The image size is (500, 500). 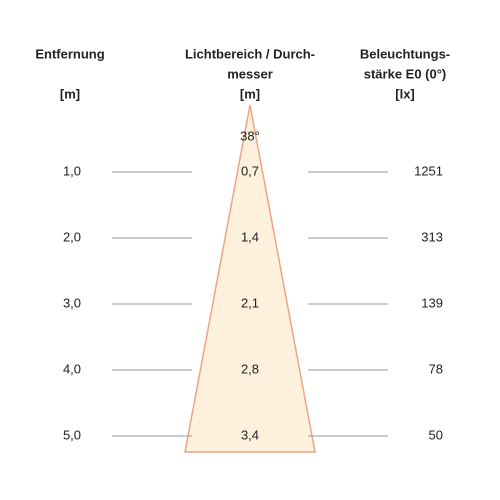 What do you see at coordinates (432, 236) in the screenshot?
I see `illuminance: 313` at bounding box center [432, 236].